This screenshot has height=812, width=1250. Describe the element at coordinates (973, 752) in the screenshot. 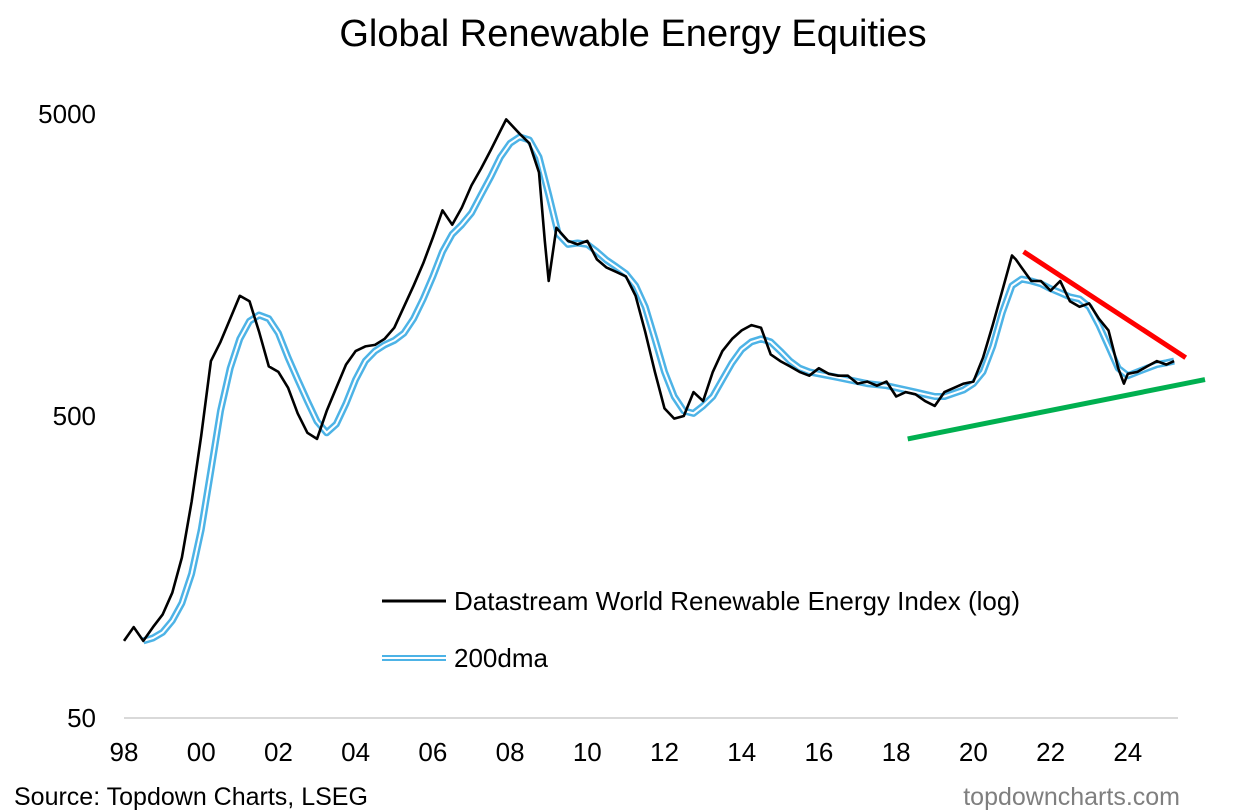

I see `x-tick-label-11: 20` at that location.